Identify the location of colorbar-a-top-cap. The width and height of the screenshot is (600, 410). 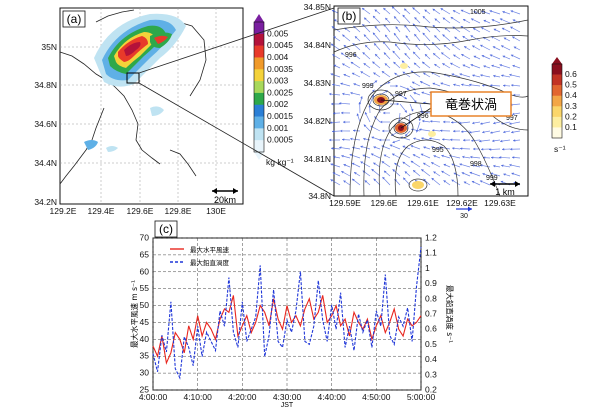
(259, 18).